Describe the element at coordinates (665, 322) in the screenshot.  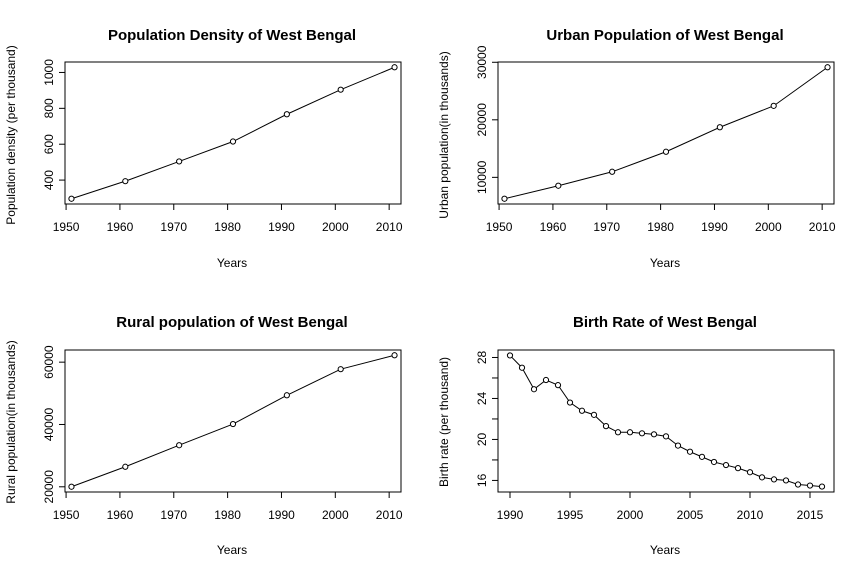
I see `chart-title: Birth Rate of West Bengal` at that location.